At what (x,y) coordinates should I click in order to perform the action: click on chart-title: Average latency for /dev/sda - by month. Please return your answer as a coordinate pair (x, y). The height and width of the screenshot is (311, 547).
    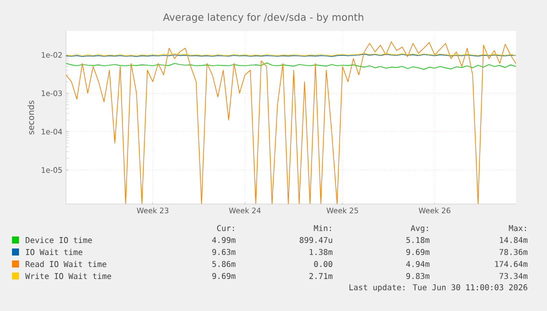
    Looking at the image, I should click on (263, 18).